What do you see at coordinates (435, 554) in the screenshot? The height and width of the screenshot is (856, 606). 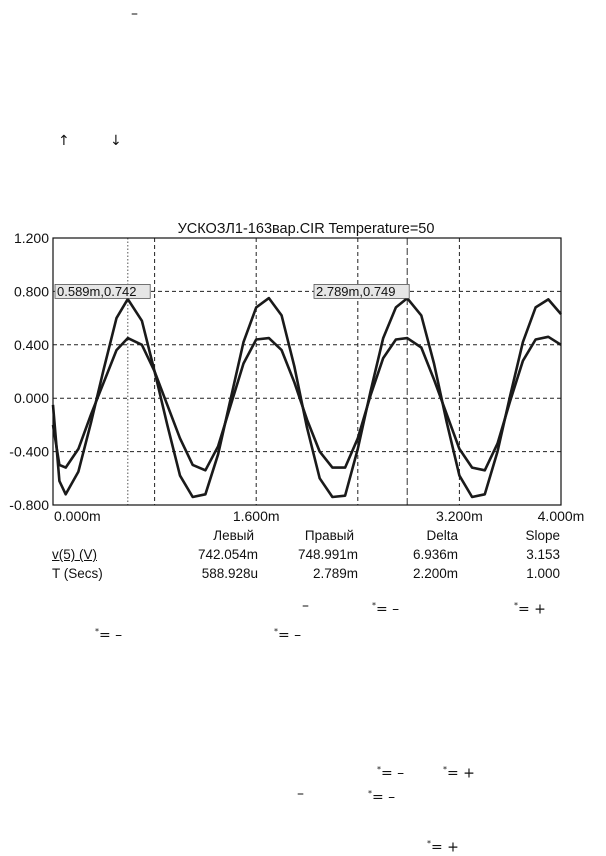 I see `voltage-delta: 6.936m` at bounding box center [435, 554].